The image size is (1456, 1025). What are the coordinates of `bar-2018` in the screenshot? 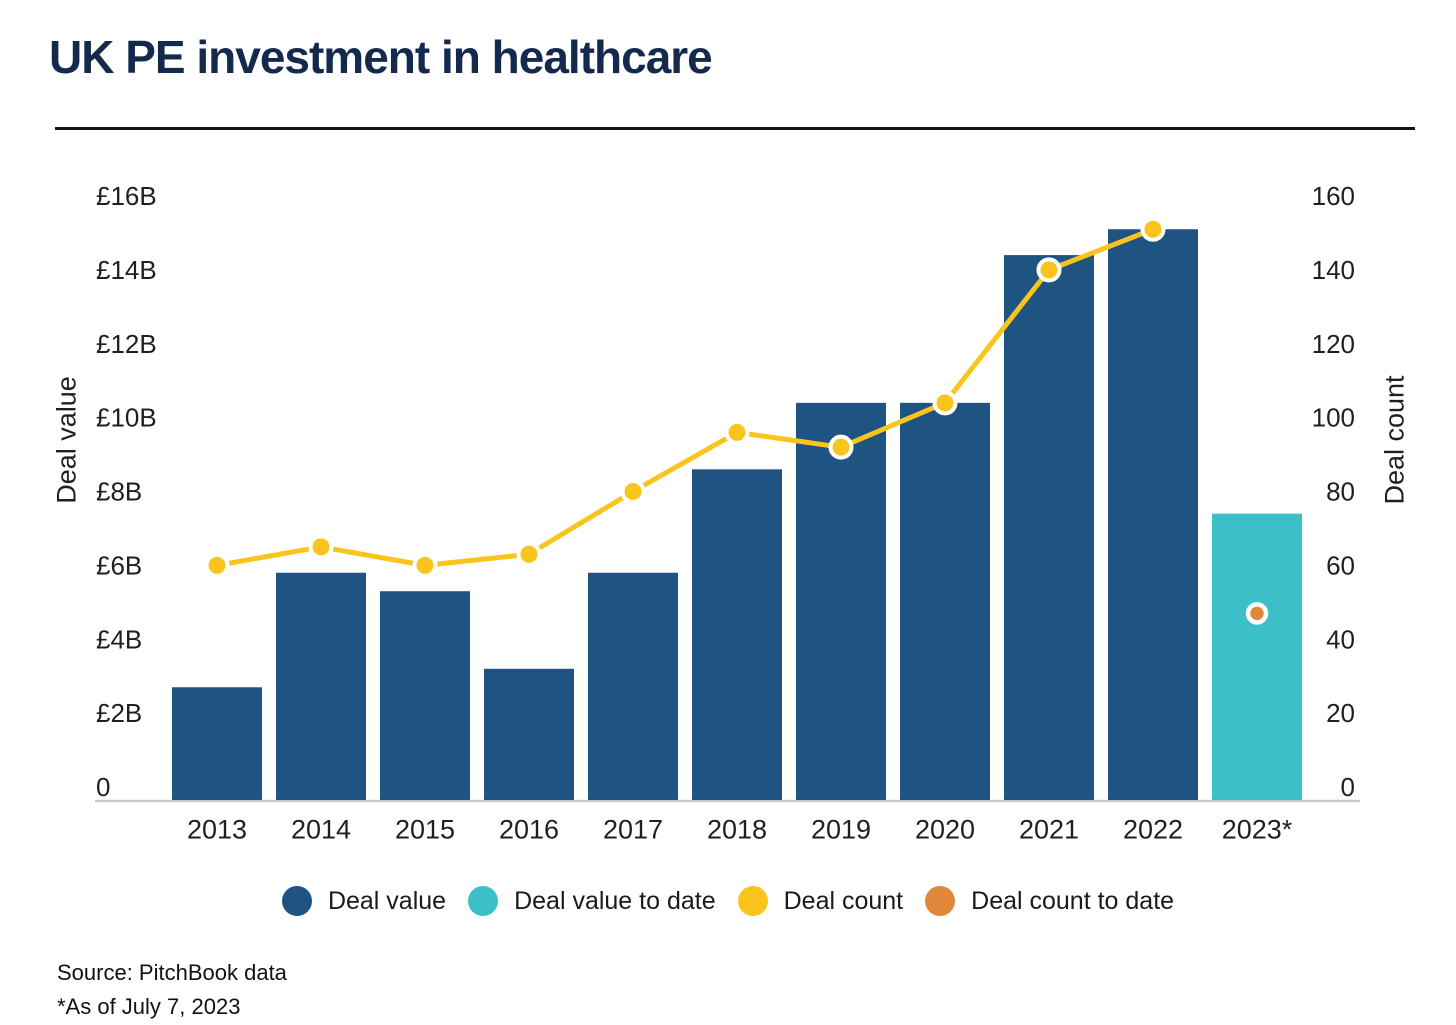 It's located at (737, 634).